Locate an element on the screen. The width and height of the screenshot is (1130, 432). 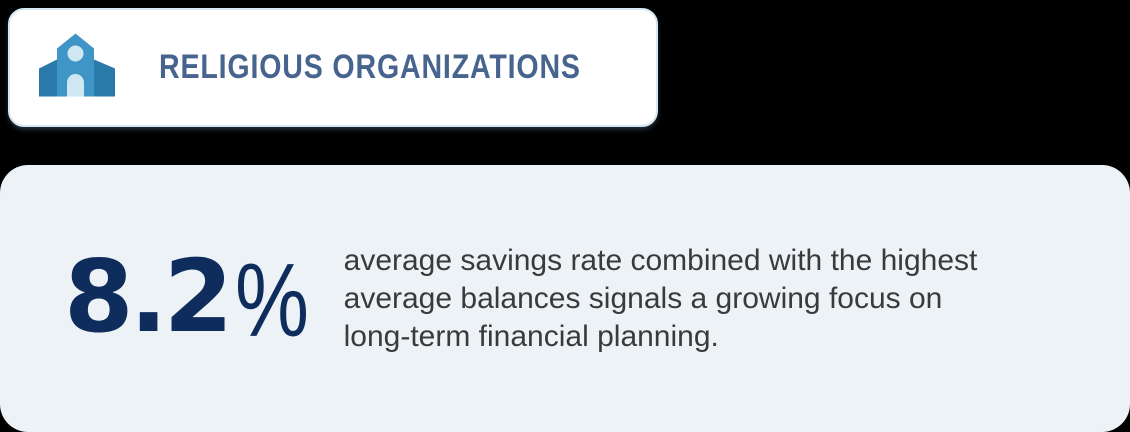
stat-number: 8.2 % is located at coordinates (196, 298).